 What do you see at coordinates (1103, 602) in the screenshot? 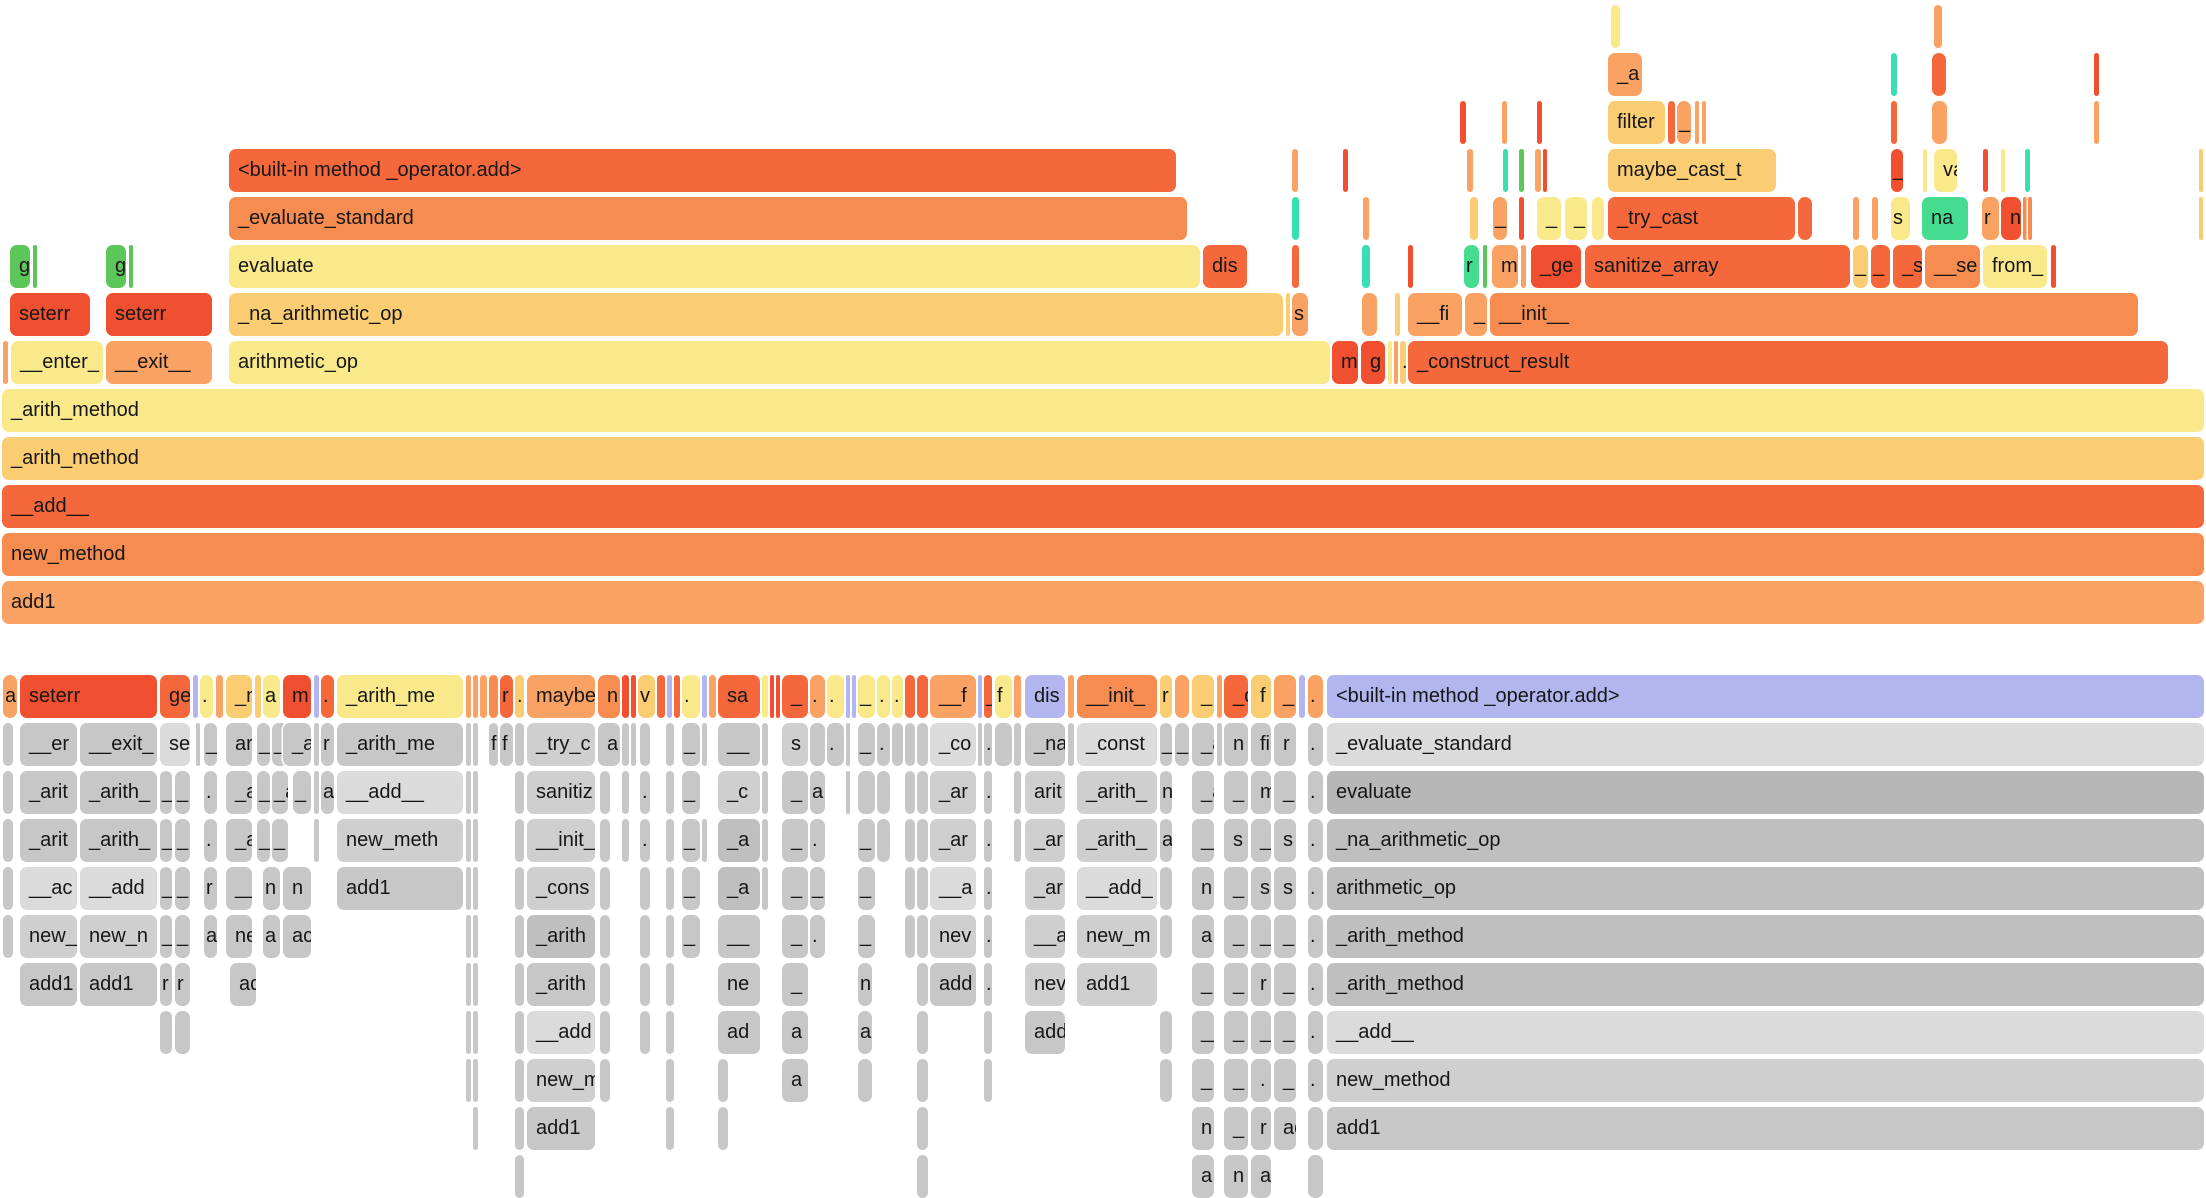
I see `frame-add1: add1` at bounding box center [1103, 602].